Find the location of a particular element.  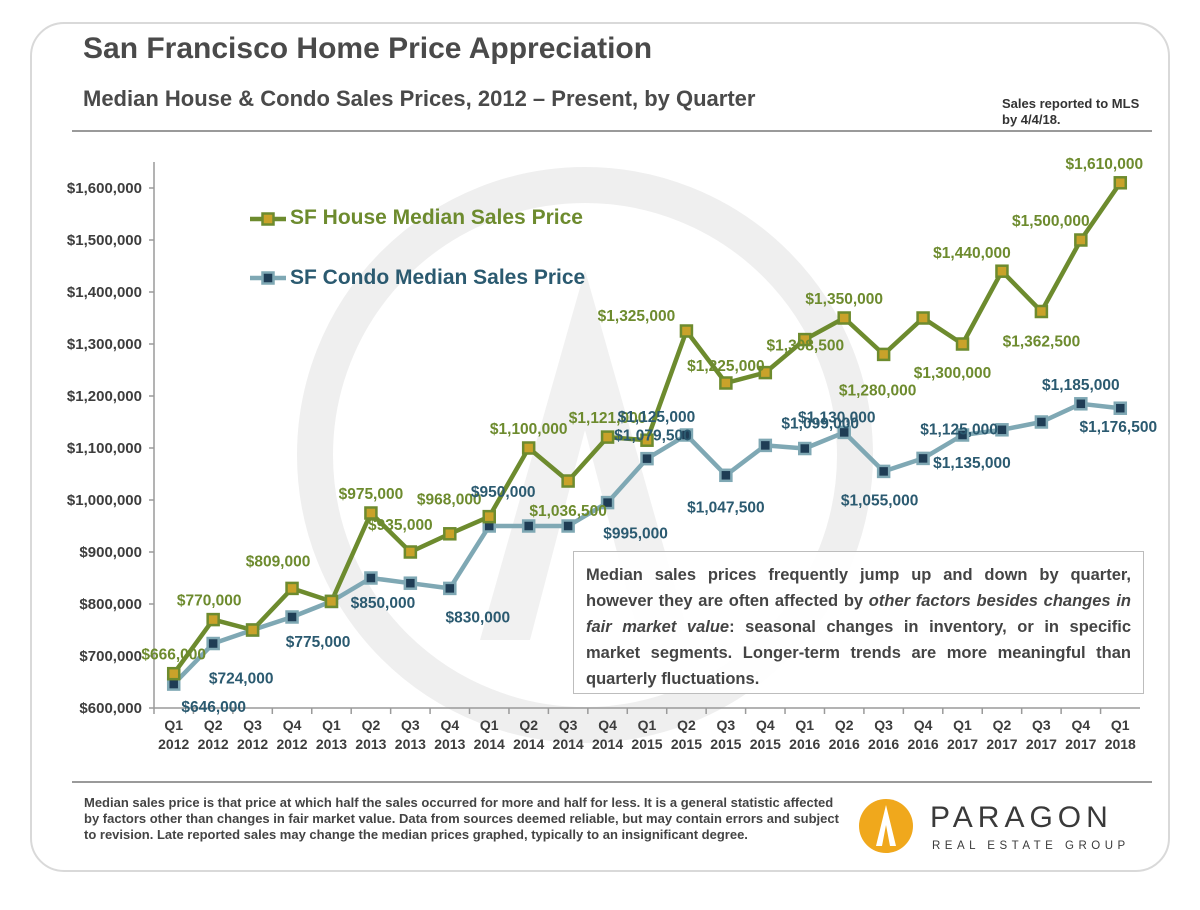

house-data-label: $809,000 is located at coordinates (278, 561).